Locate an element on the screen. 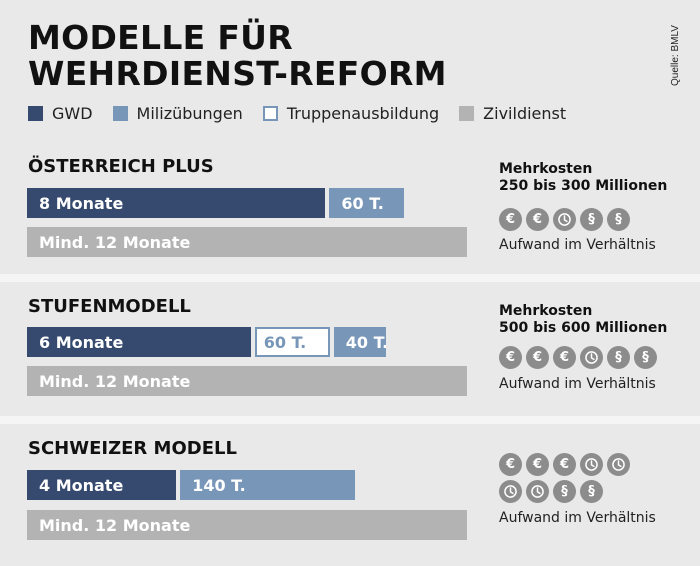  effort-icons: € € § § is located at coordinates (584, 221).